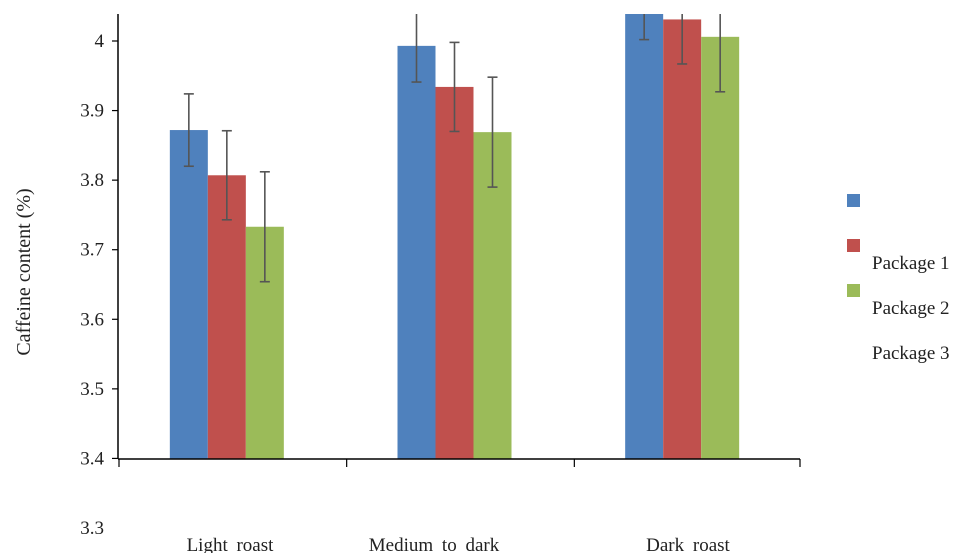 The height and width of the screenshot is (553, 971). What do you see at coordinates (911, 353) in the screenshot?
I see `legend-label: Package 3` at bounding box center [911, 353].